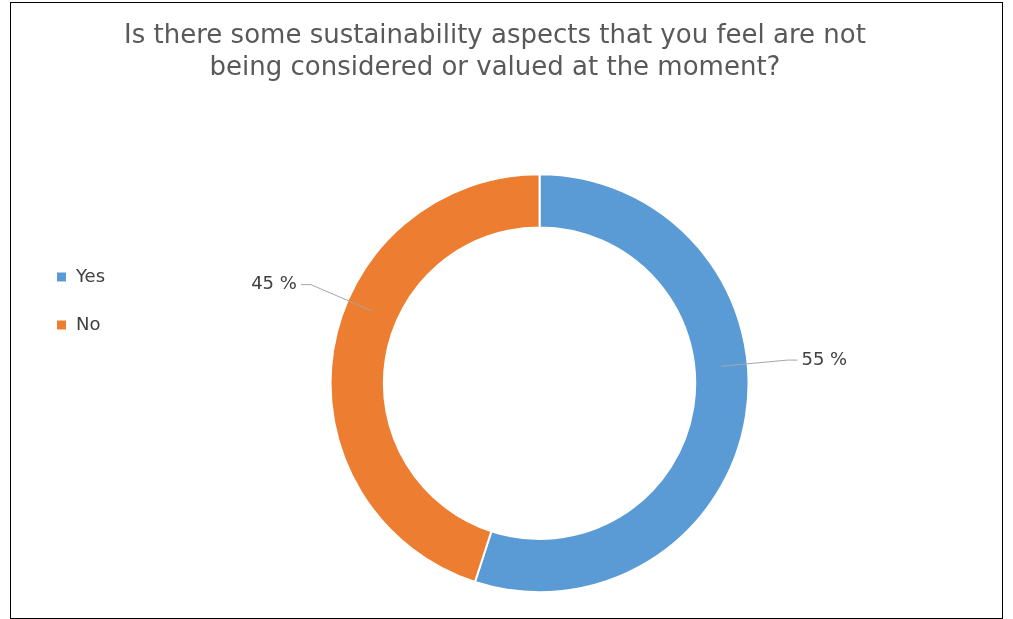 The height and width of the screenshot is (619, 1013). What do you see at coordinates (88, 323) in the screenshot?
I see `legend-label: No` at bounding box center [88, 323].